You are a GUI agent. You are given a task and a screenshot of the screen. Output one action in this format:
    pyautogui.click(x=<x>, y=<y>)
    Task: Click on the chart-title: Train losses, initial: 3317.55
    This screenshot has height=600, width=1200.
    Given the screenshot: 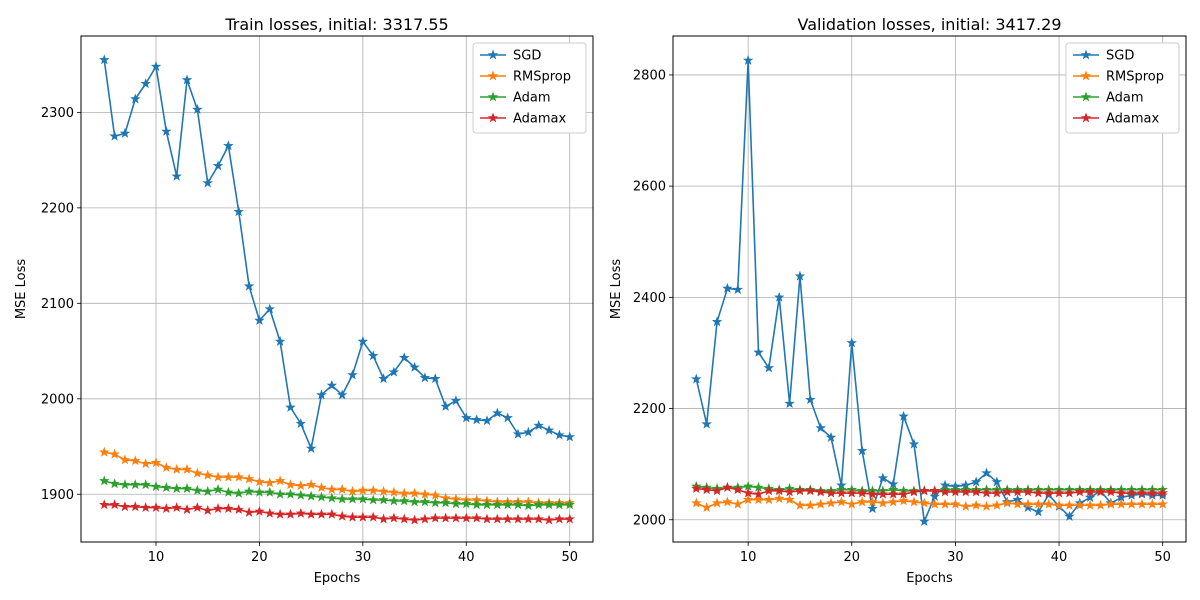 What is the action you would take?
    pyautogui.click(x=336, y=24)
    